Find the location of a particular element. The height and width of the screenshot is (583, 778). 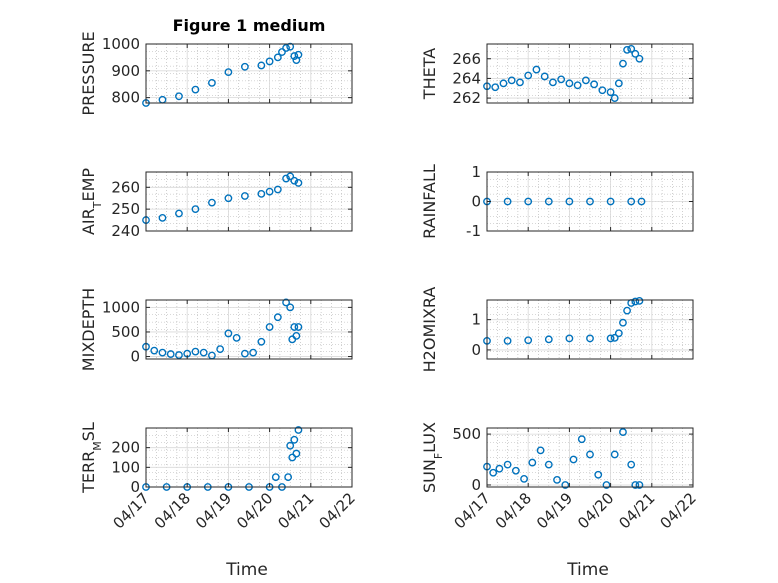

y-tick-label: 1 is located at coordinates (476, 320).